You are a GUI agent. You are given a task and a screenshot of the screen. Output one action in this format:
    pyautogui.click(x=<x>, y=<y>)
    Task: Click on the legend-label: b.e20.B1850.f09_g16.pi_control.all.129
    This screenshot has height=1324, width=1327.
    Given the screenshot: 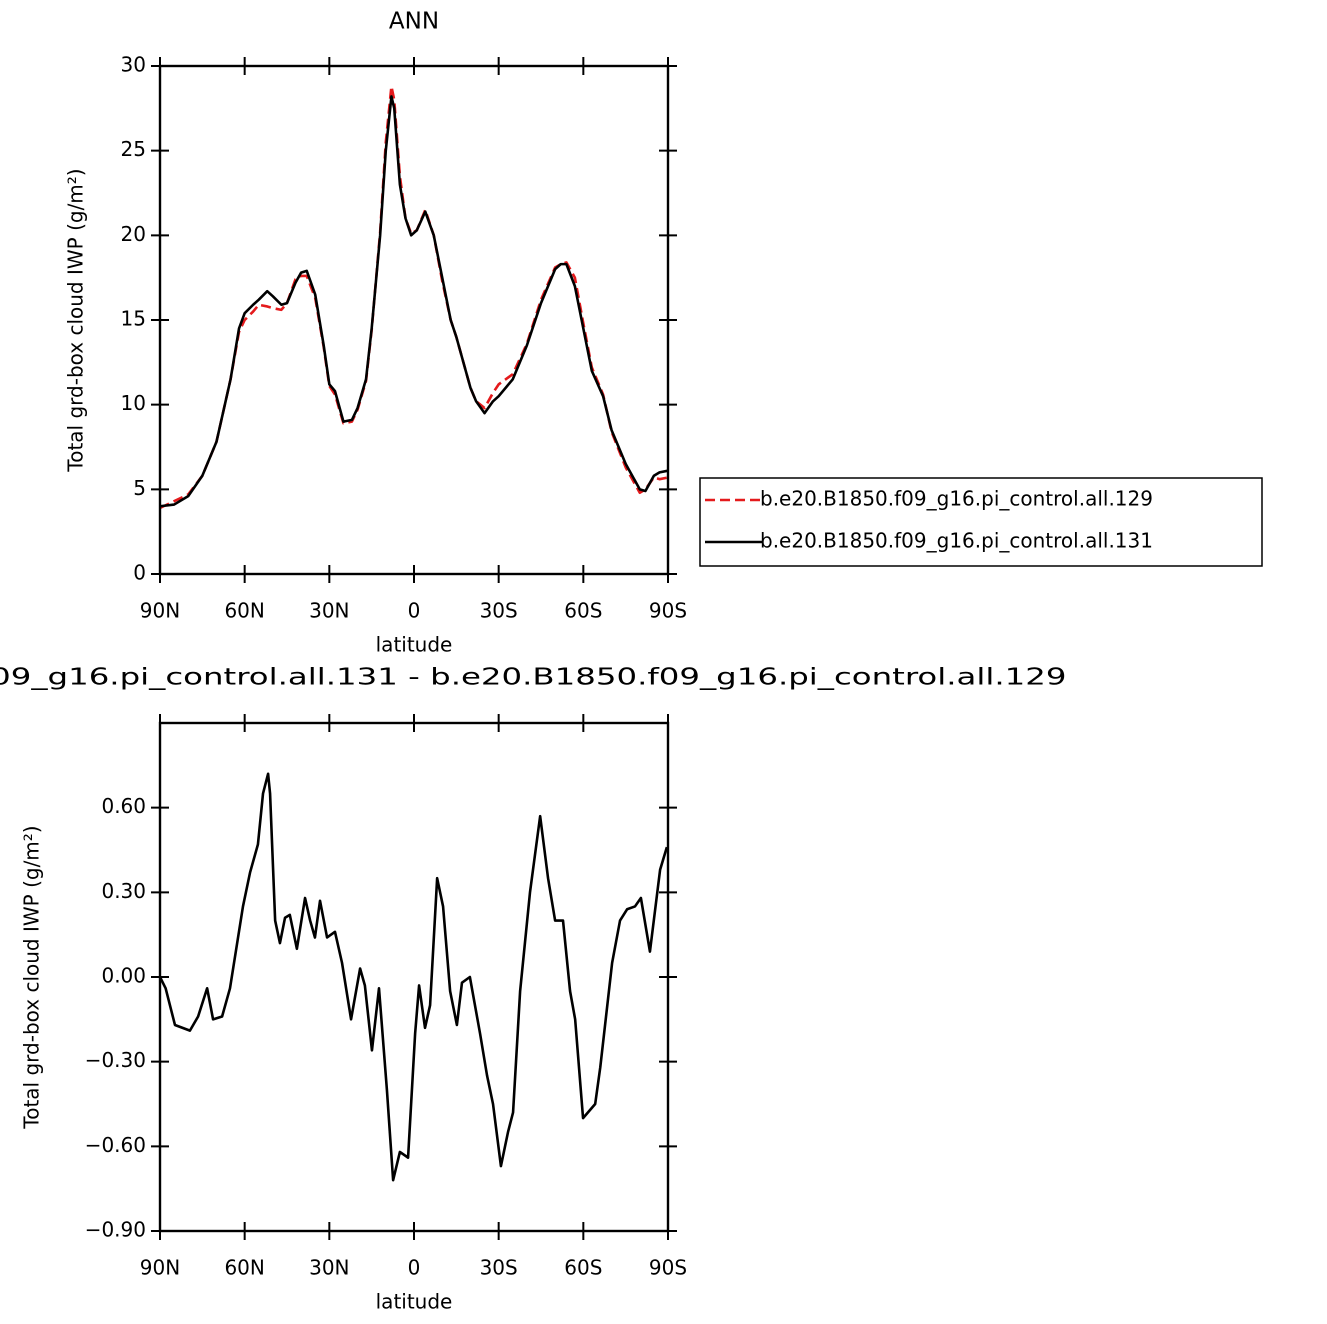 What is the action you would take?
    pyautogui.click(x=956, y=499)
    